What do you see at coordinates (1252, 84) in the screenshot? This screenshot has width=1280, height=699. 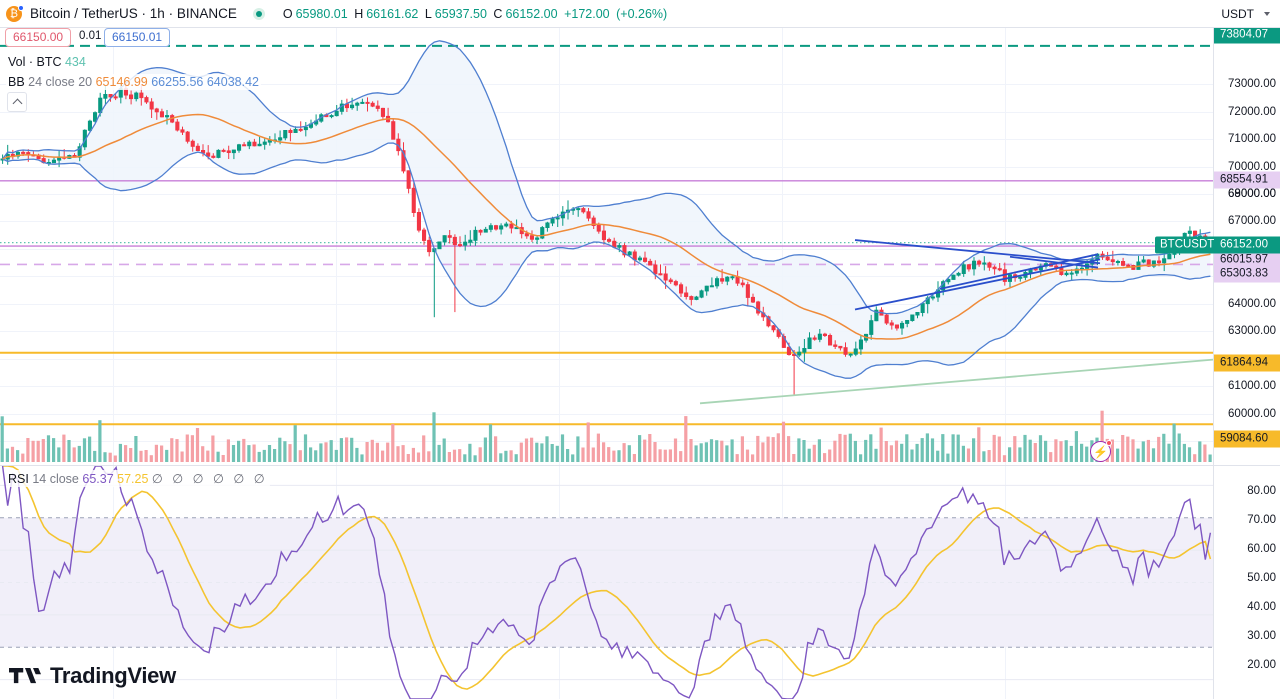 I see `price-tick: 73000.00` at bounding box center [1252, 84].